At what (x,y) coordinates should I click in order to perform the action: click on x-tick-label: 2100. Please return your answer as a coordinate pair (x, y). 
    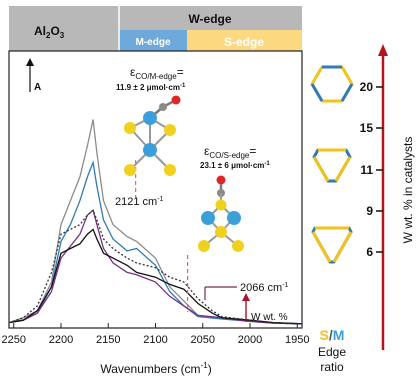
    Looking at the image, I should click on (155, 340).